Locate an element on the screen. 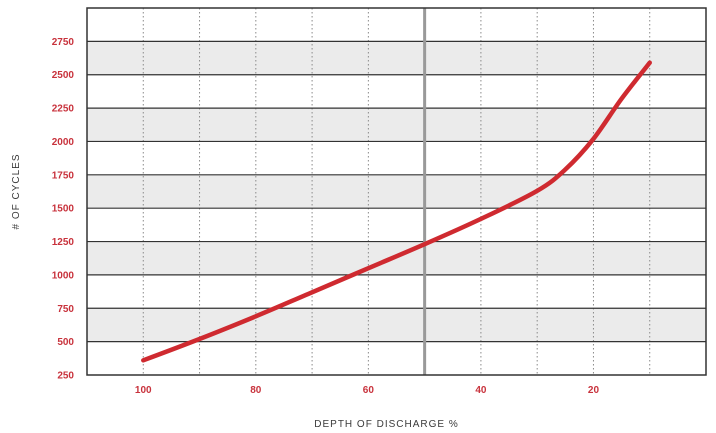  x-tick-label: 100 is located at coordinates (143, 390).